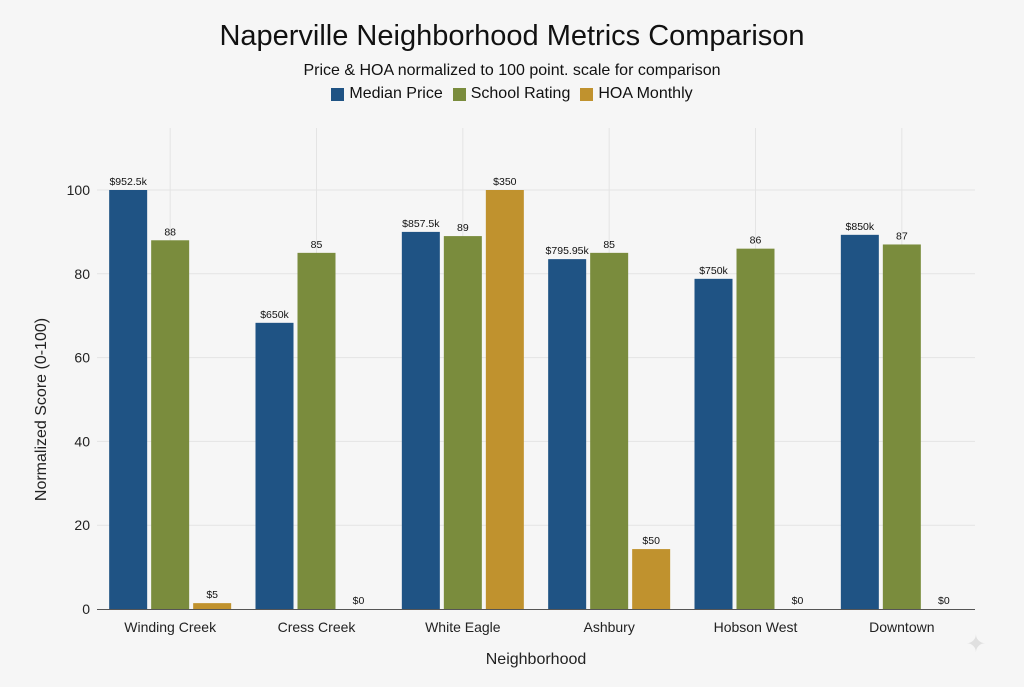 The image size is (1024, 687). Describe the element at coordinates (41, 409) in the screenshot. I see `y-axis-title: Normalized Score (0-100)` at that location.